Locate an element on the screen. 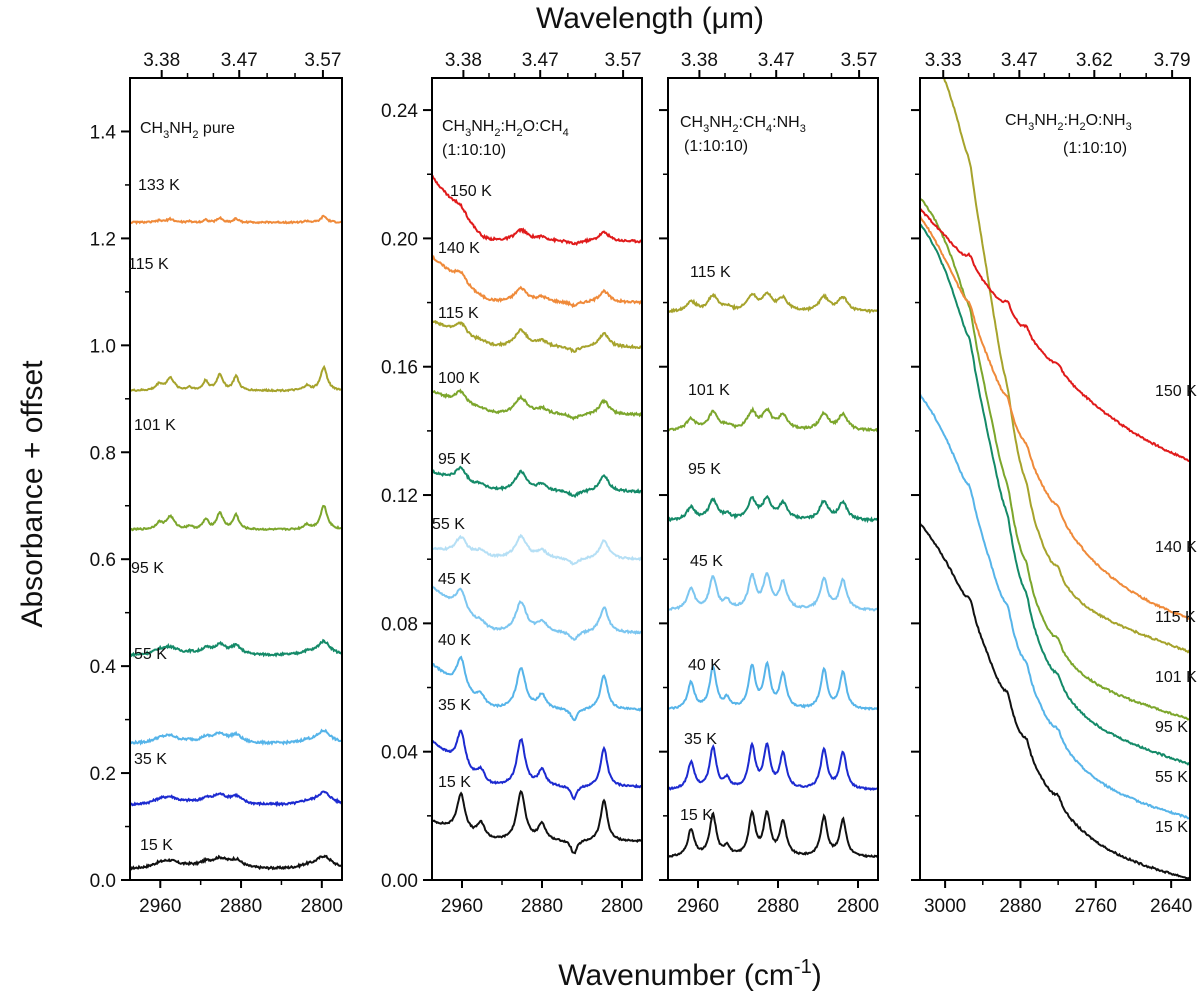 This screenshot has width=1200, height=1000. top-tick-label: 3.79 is located at coordinates (1172, 60).